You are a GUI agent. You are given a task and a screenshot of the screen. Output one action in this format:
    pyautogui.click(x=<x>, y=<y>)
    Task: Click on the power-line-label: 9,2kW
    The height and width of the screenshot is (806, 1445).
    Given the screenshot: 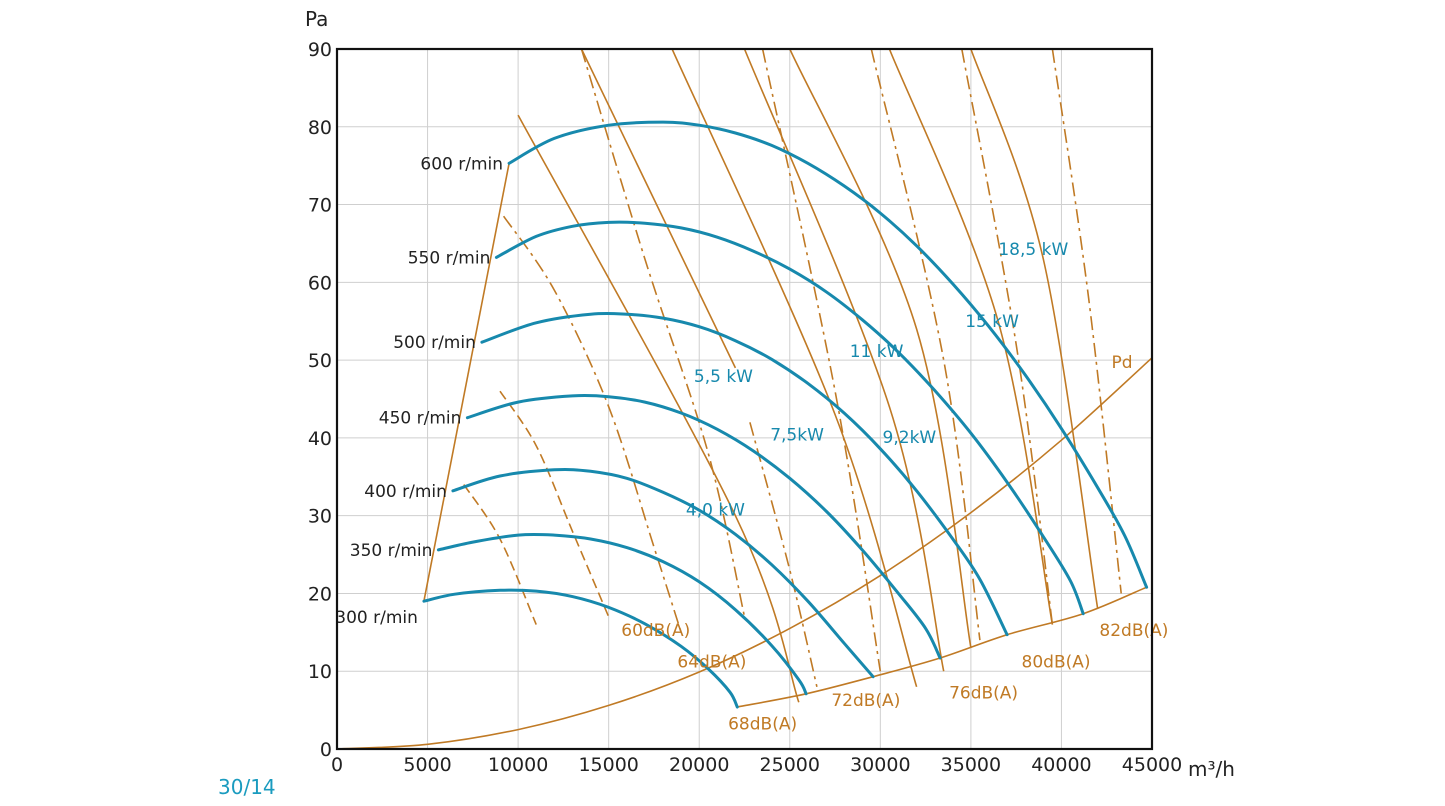 What is the action you would take?
    pyautogui.click(x=910, y=438)
    